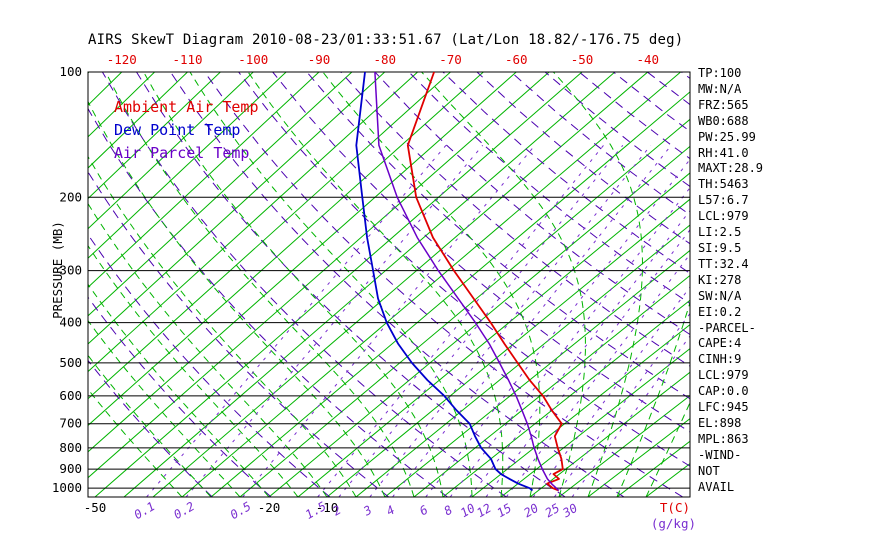 This screenshot has width=870, height=560. I want to click on stat-line: LFC:945, so click(723, 407).